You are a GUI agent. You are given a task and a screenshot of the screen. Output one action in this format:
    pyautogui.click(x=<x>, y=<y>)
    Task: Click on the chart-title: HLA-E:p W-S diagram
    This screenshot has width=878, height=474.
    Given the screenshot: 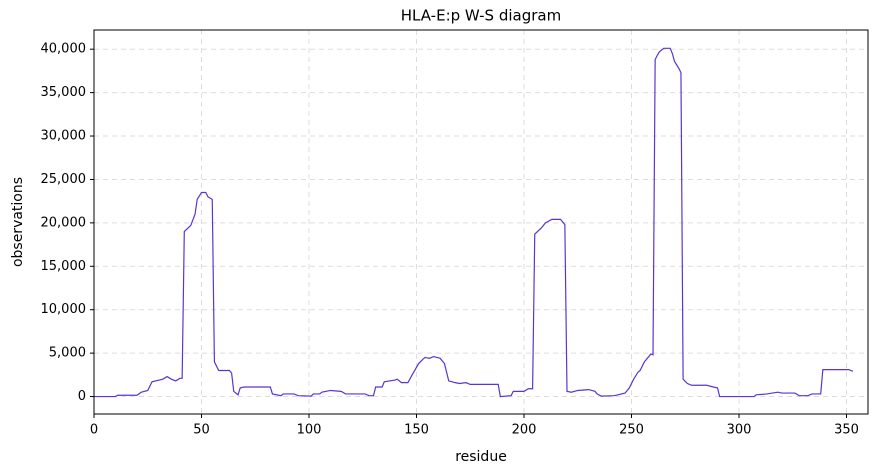 What is the action you would take?
    pyautogui.click(x=481, y=16)
    